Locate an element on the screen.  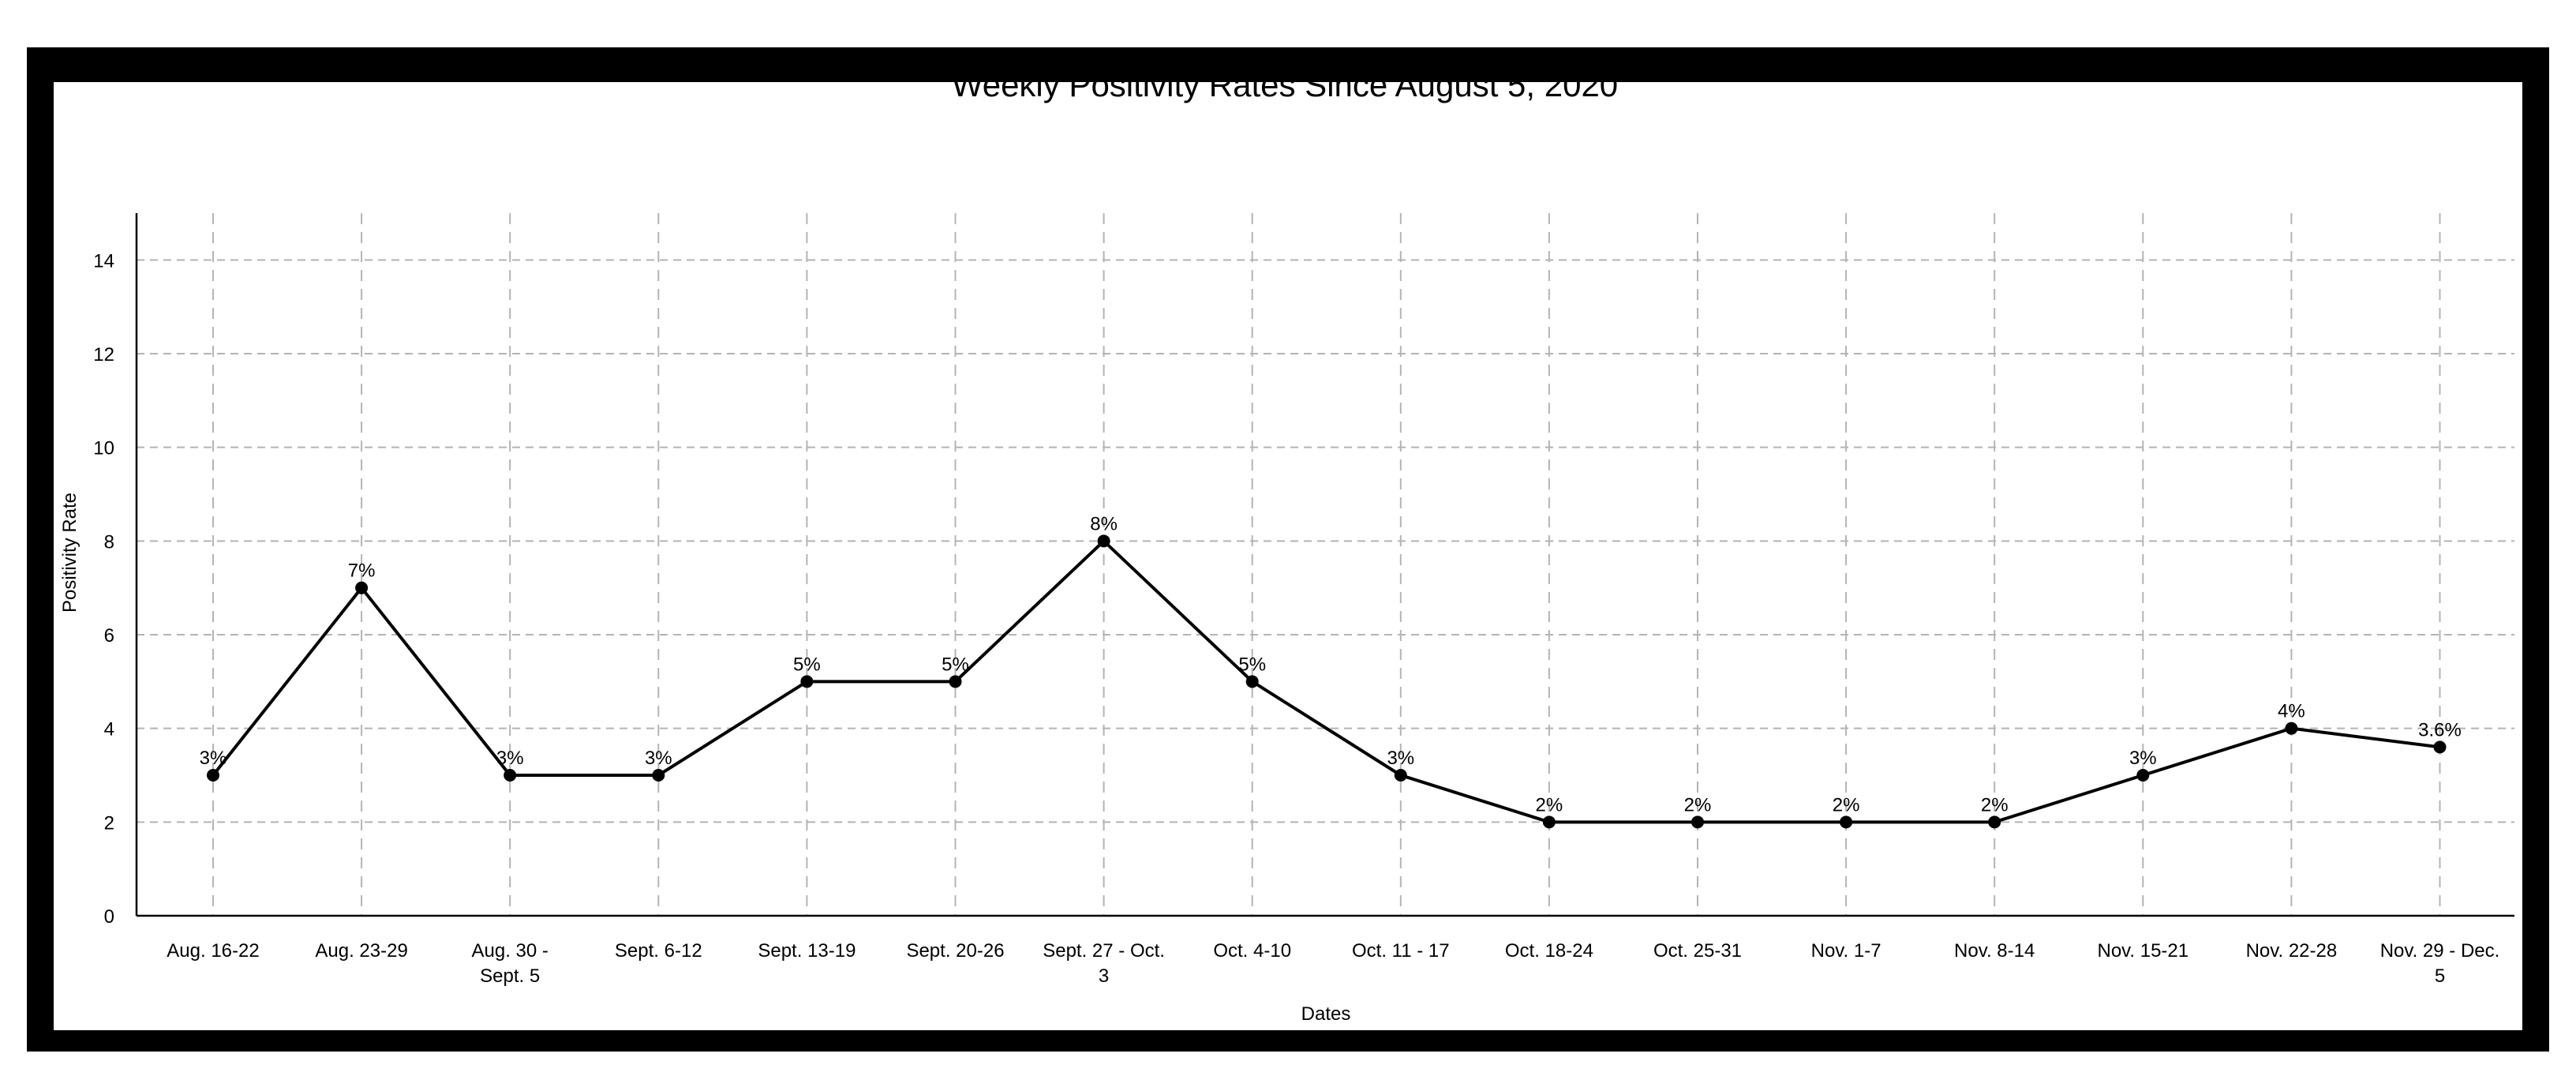
x-tick-label: Nov. 29 - Dec. is located at coordinates (2440, 951).